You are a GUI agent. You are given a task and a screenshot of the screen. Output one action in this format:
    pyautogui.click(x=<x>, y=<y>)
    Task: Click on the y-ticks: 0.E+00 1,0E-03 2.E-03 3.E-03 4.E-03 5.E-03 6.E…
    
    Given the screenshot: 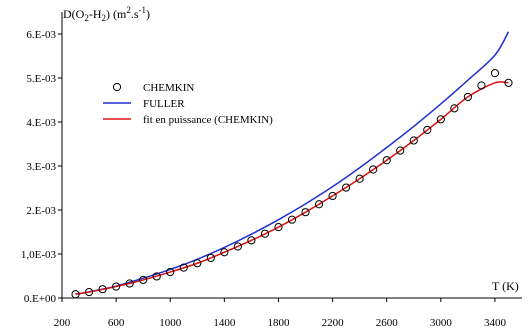 What is the action you would take?
    pyautogui.click(x=41, y=167)
    